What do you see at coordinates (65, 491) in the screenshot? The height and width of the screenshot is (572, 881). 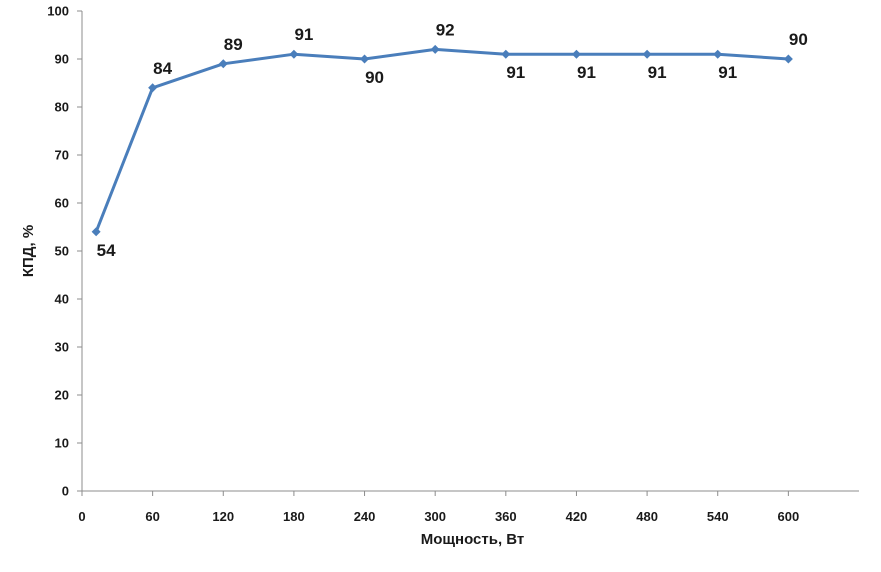 I see `y-tick-label: 0` at bounding box center [65, 491].